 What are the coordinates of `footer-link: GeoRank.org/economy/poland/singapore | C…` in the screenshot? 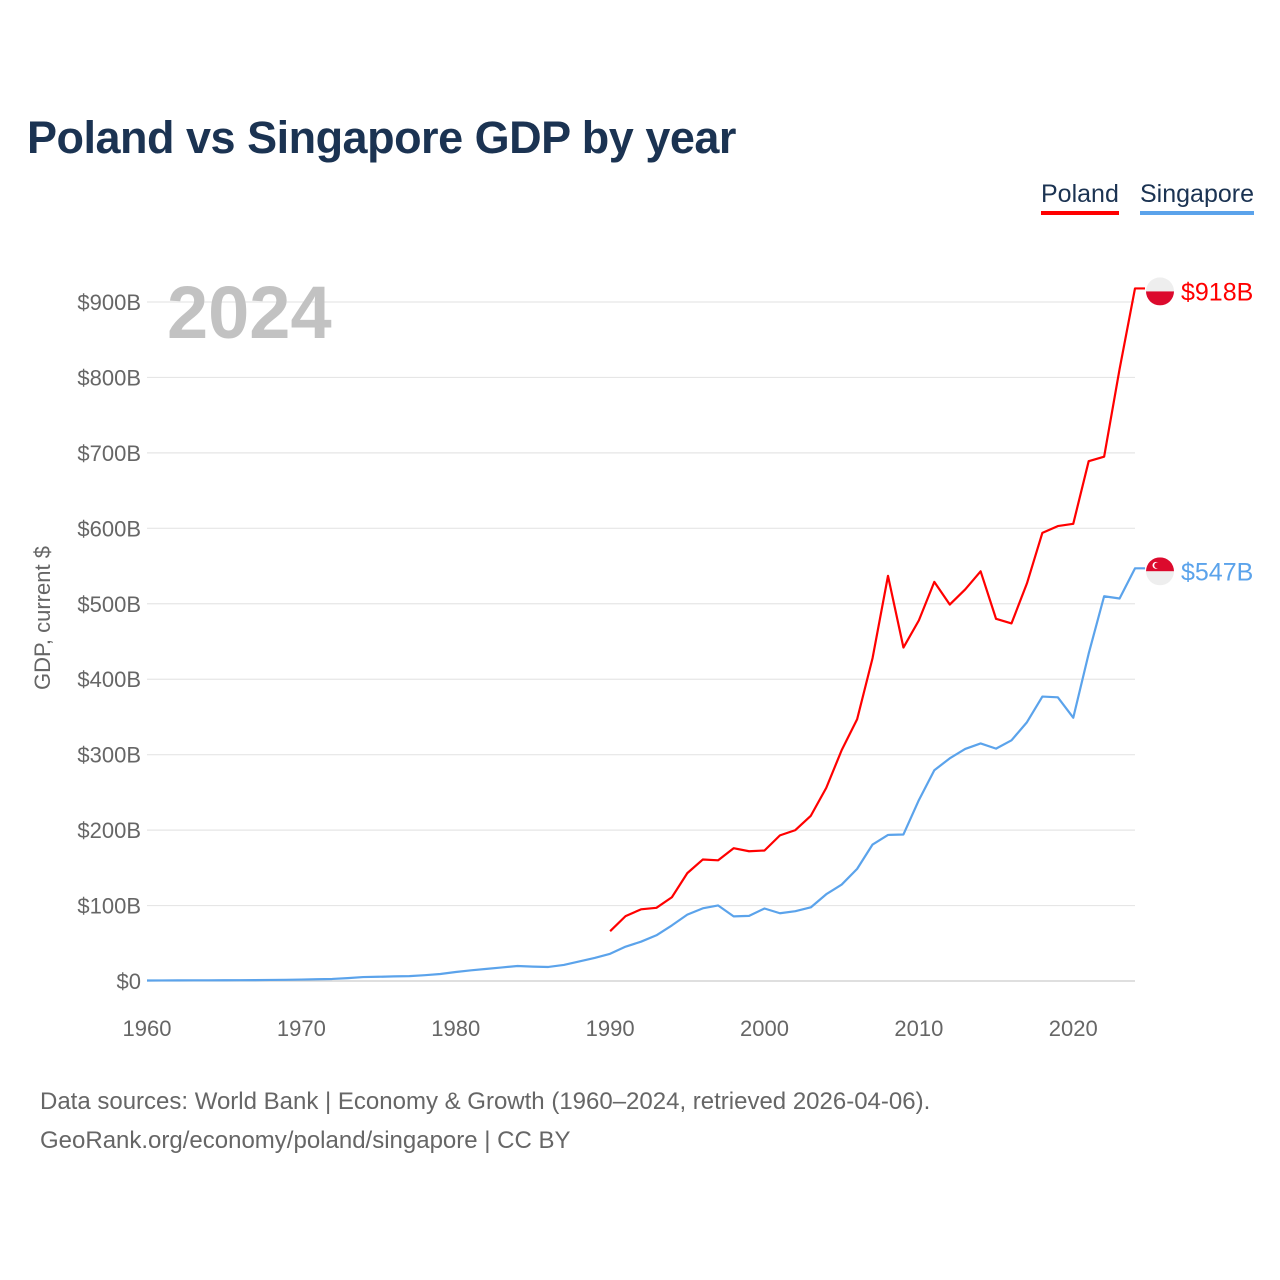 It's located at (305, 1140).